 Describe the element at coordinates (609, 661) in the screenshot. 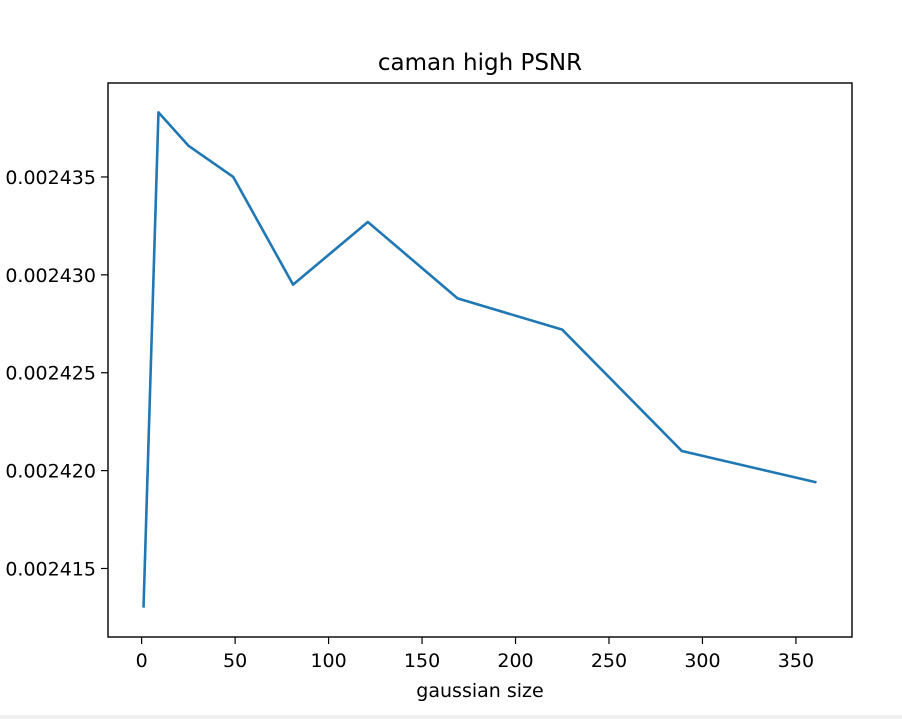

I see `x-tick-label: 250` at that location.